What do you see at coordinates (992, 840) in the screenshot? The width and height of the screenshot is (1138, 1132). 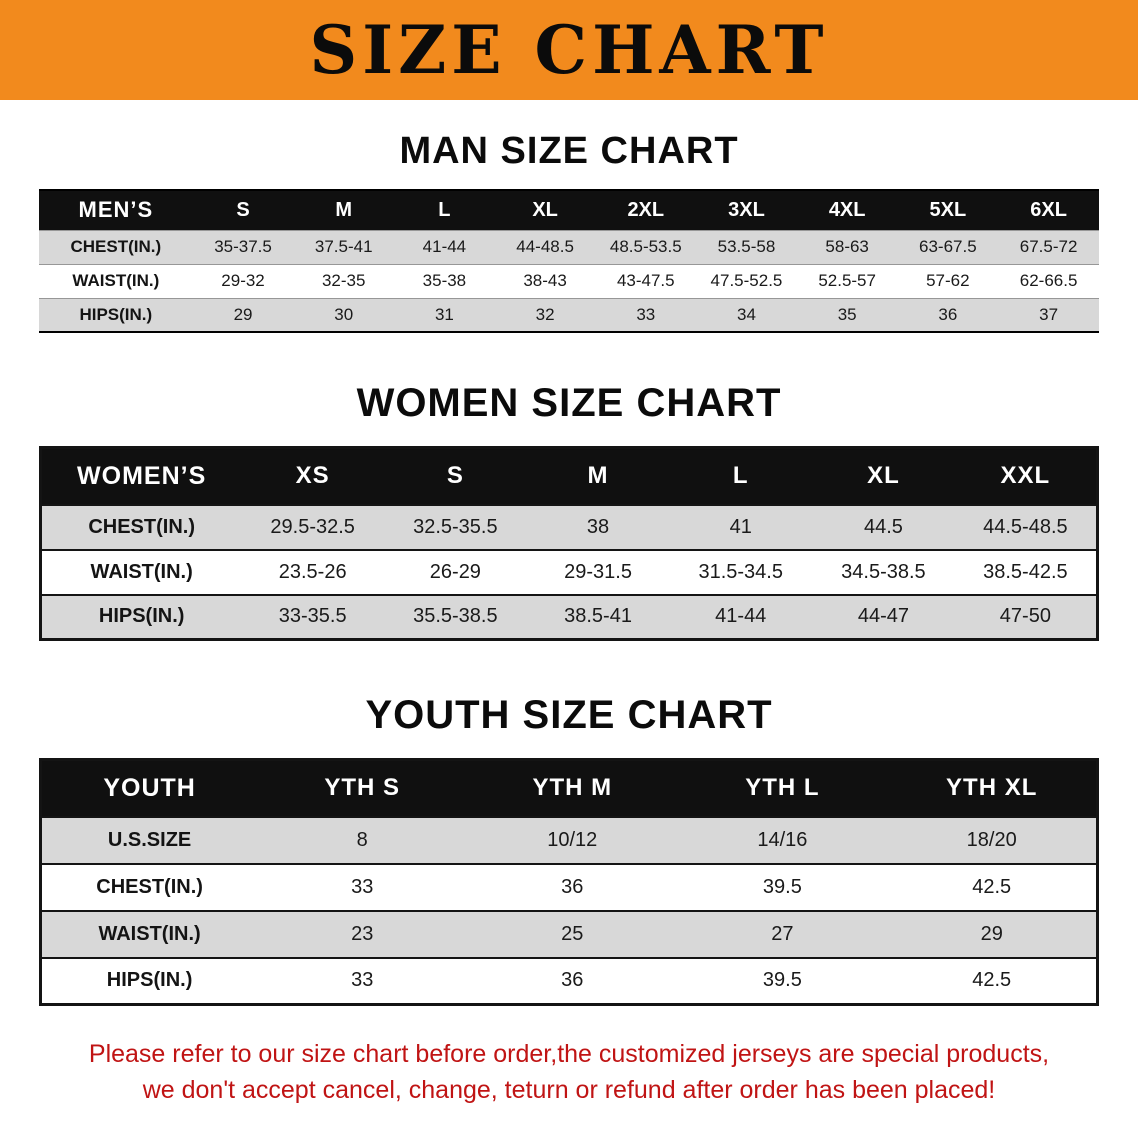 I see `size-value: 18/20` at bounding box center [992, 840].